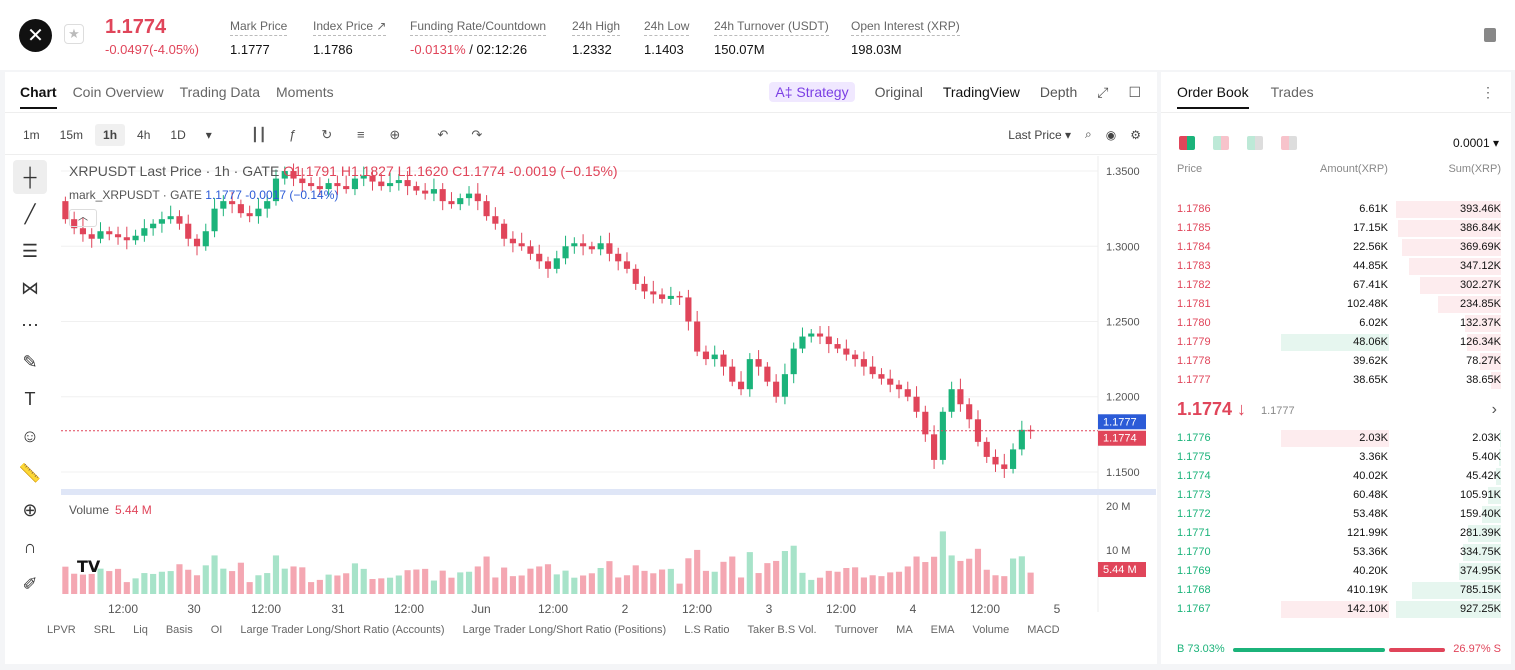 This screenshot has height=670, width=1515. What do you see at coordinates (1475, 143) in the screenshot?
I see `precision-select: 0.0001 ▾` at bounding box center [1475, 143].